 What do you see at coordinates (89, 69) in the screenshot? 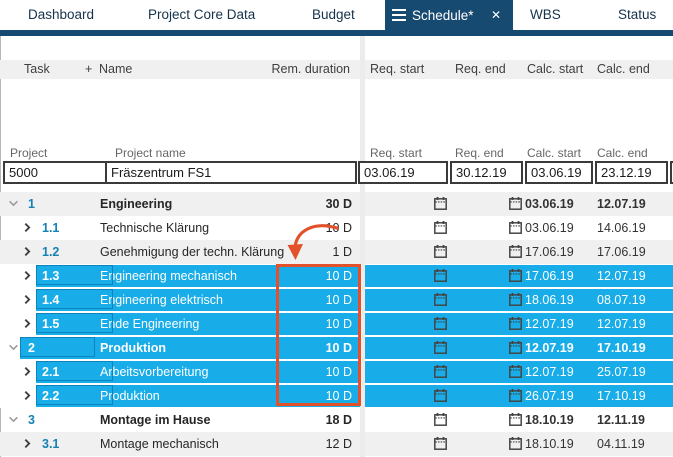
I see `add-column-button: +` at bounding box center [89, 69].